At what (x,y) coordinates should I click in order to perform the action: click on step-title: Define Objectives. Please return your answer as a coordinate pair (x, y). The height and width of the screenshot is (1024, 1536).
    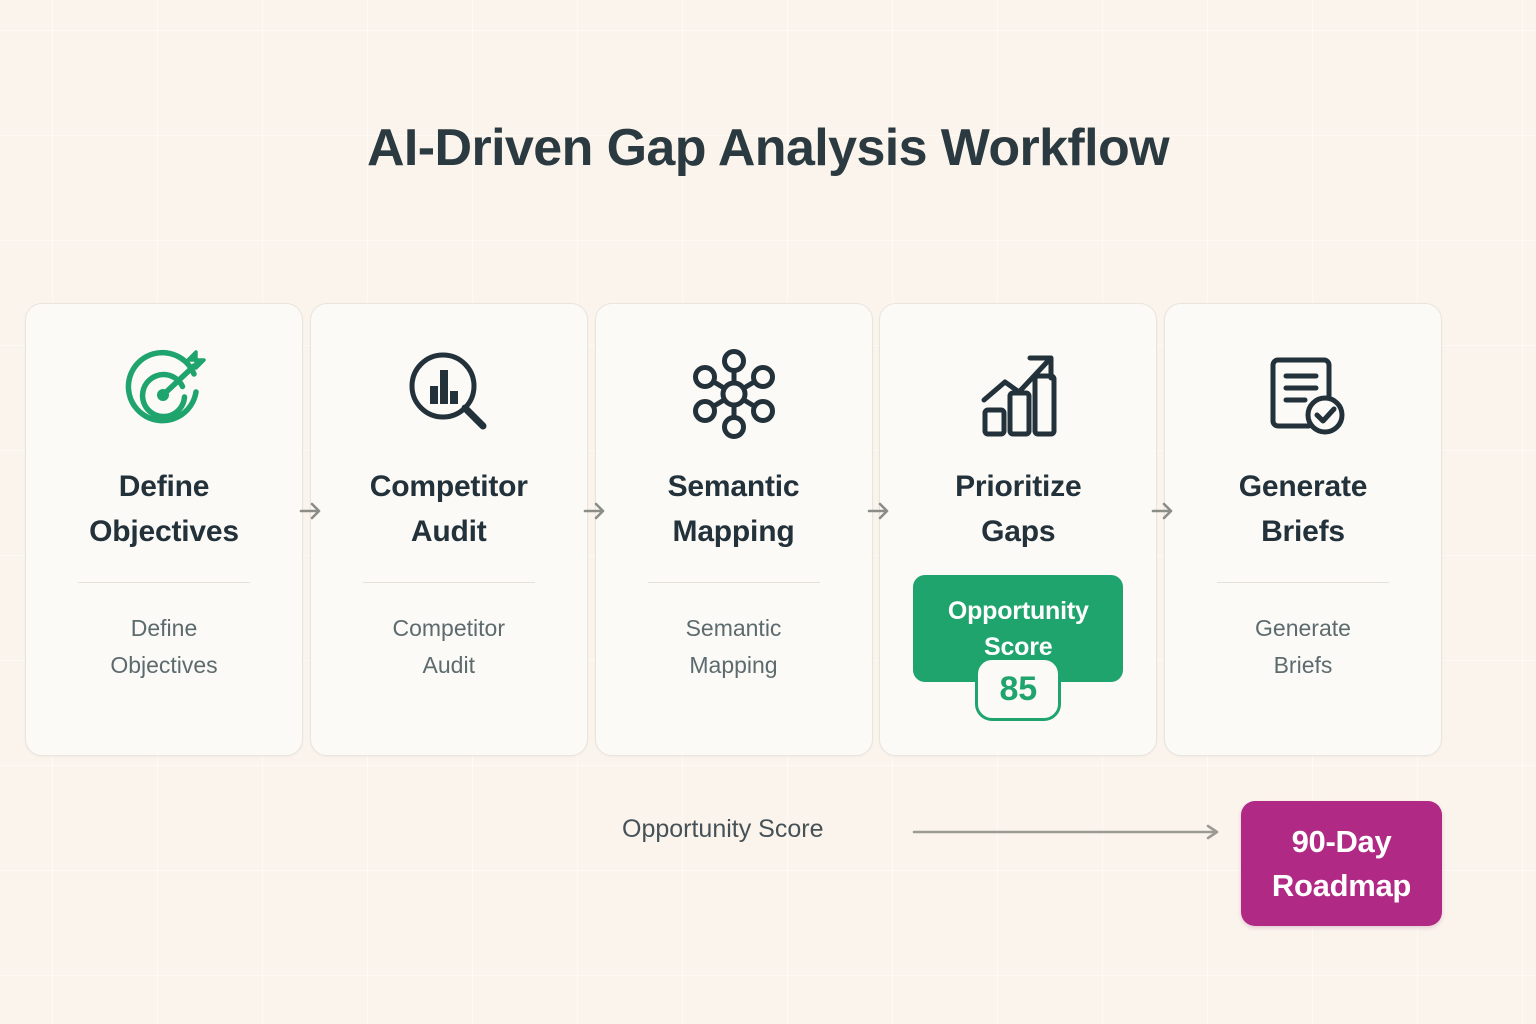
    Looking at the image, I should click on (164, 509).